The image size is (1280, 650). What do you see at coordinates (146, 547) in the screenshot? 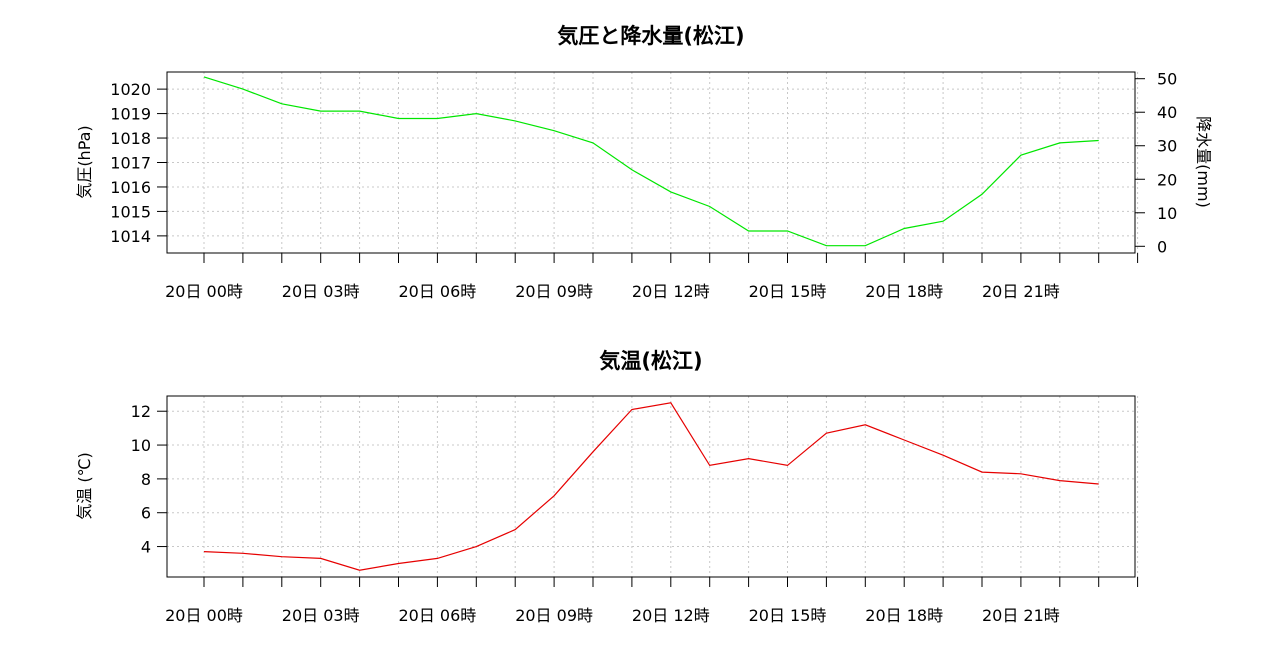
I see `temperature-y-tick-label: 4` at bounding box center [146, 547].